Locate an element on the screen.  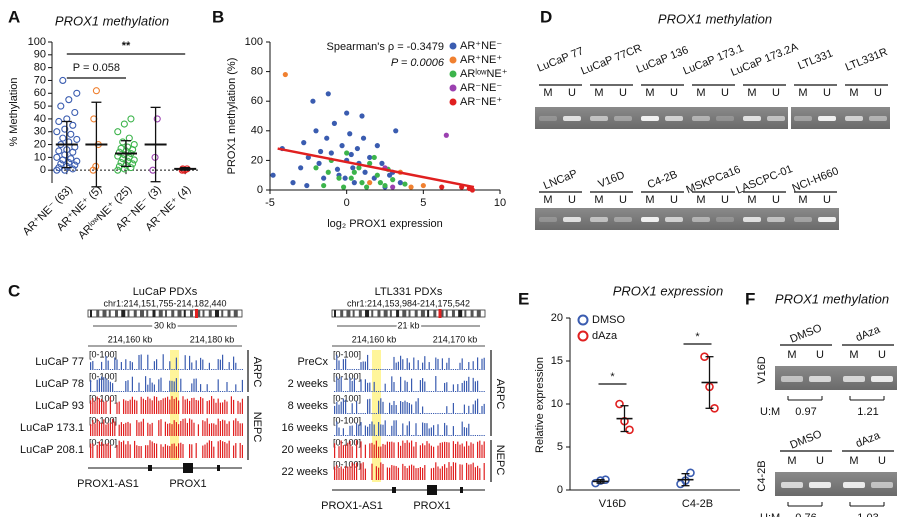
track-name: LuCaP 173.1 is located at coordinates (52, 428).